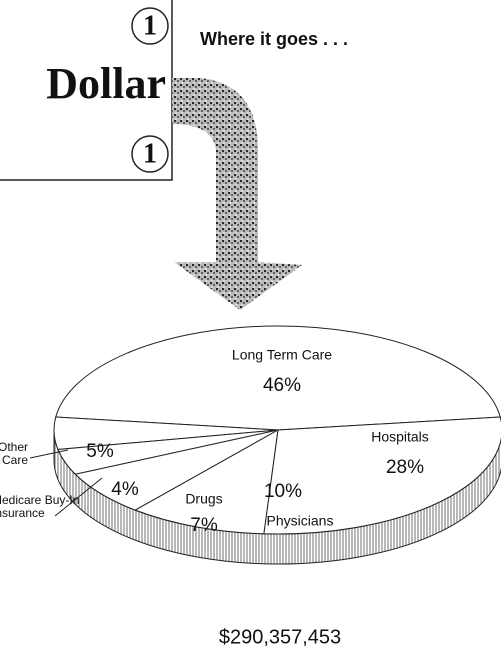  What do you see at coordinates (405, 467) in the screenshot?
I see `slice-value-label: 28%` at bounding box center [405, 467].